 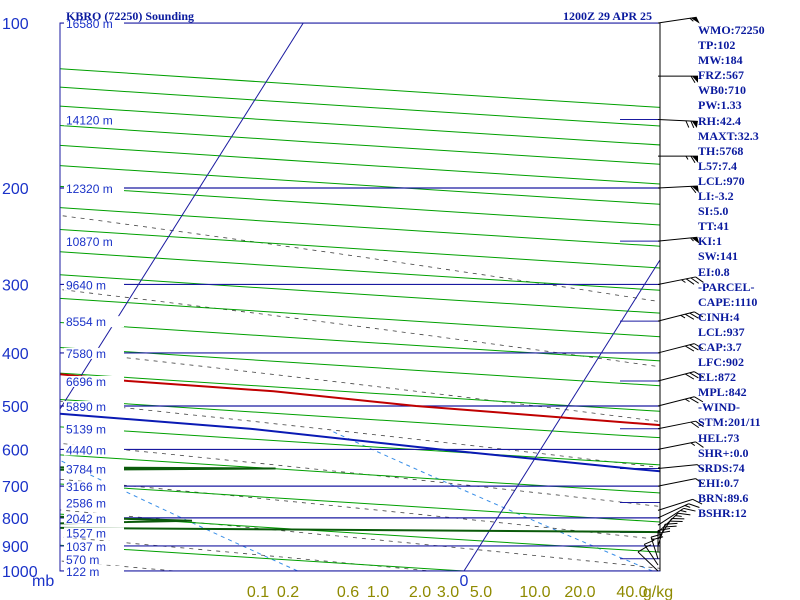 I want to click on mixing-ratio-label: 40.0, so click(x=631, y=592).